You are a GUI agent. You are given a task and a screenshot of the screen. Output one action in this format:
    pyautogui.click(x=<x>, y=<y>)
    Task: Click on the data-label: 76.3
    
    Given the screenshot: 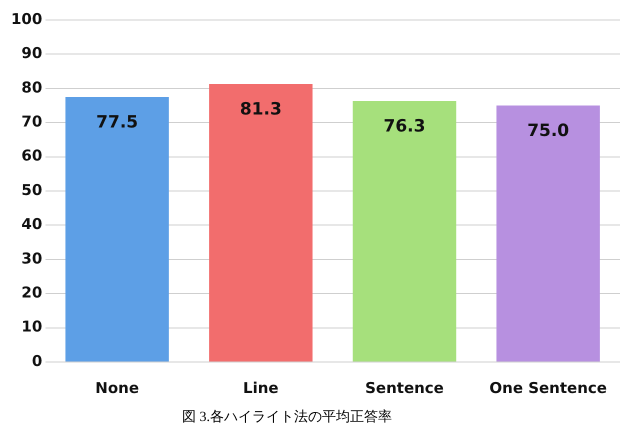 What is the action you would take?
    pyautogui.click(x=405, y=126)
    